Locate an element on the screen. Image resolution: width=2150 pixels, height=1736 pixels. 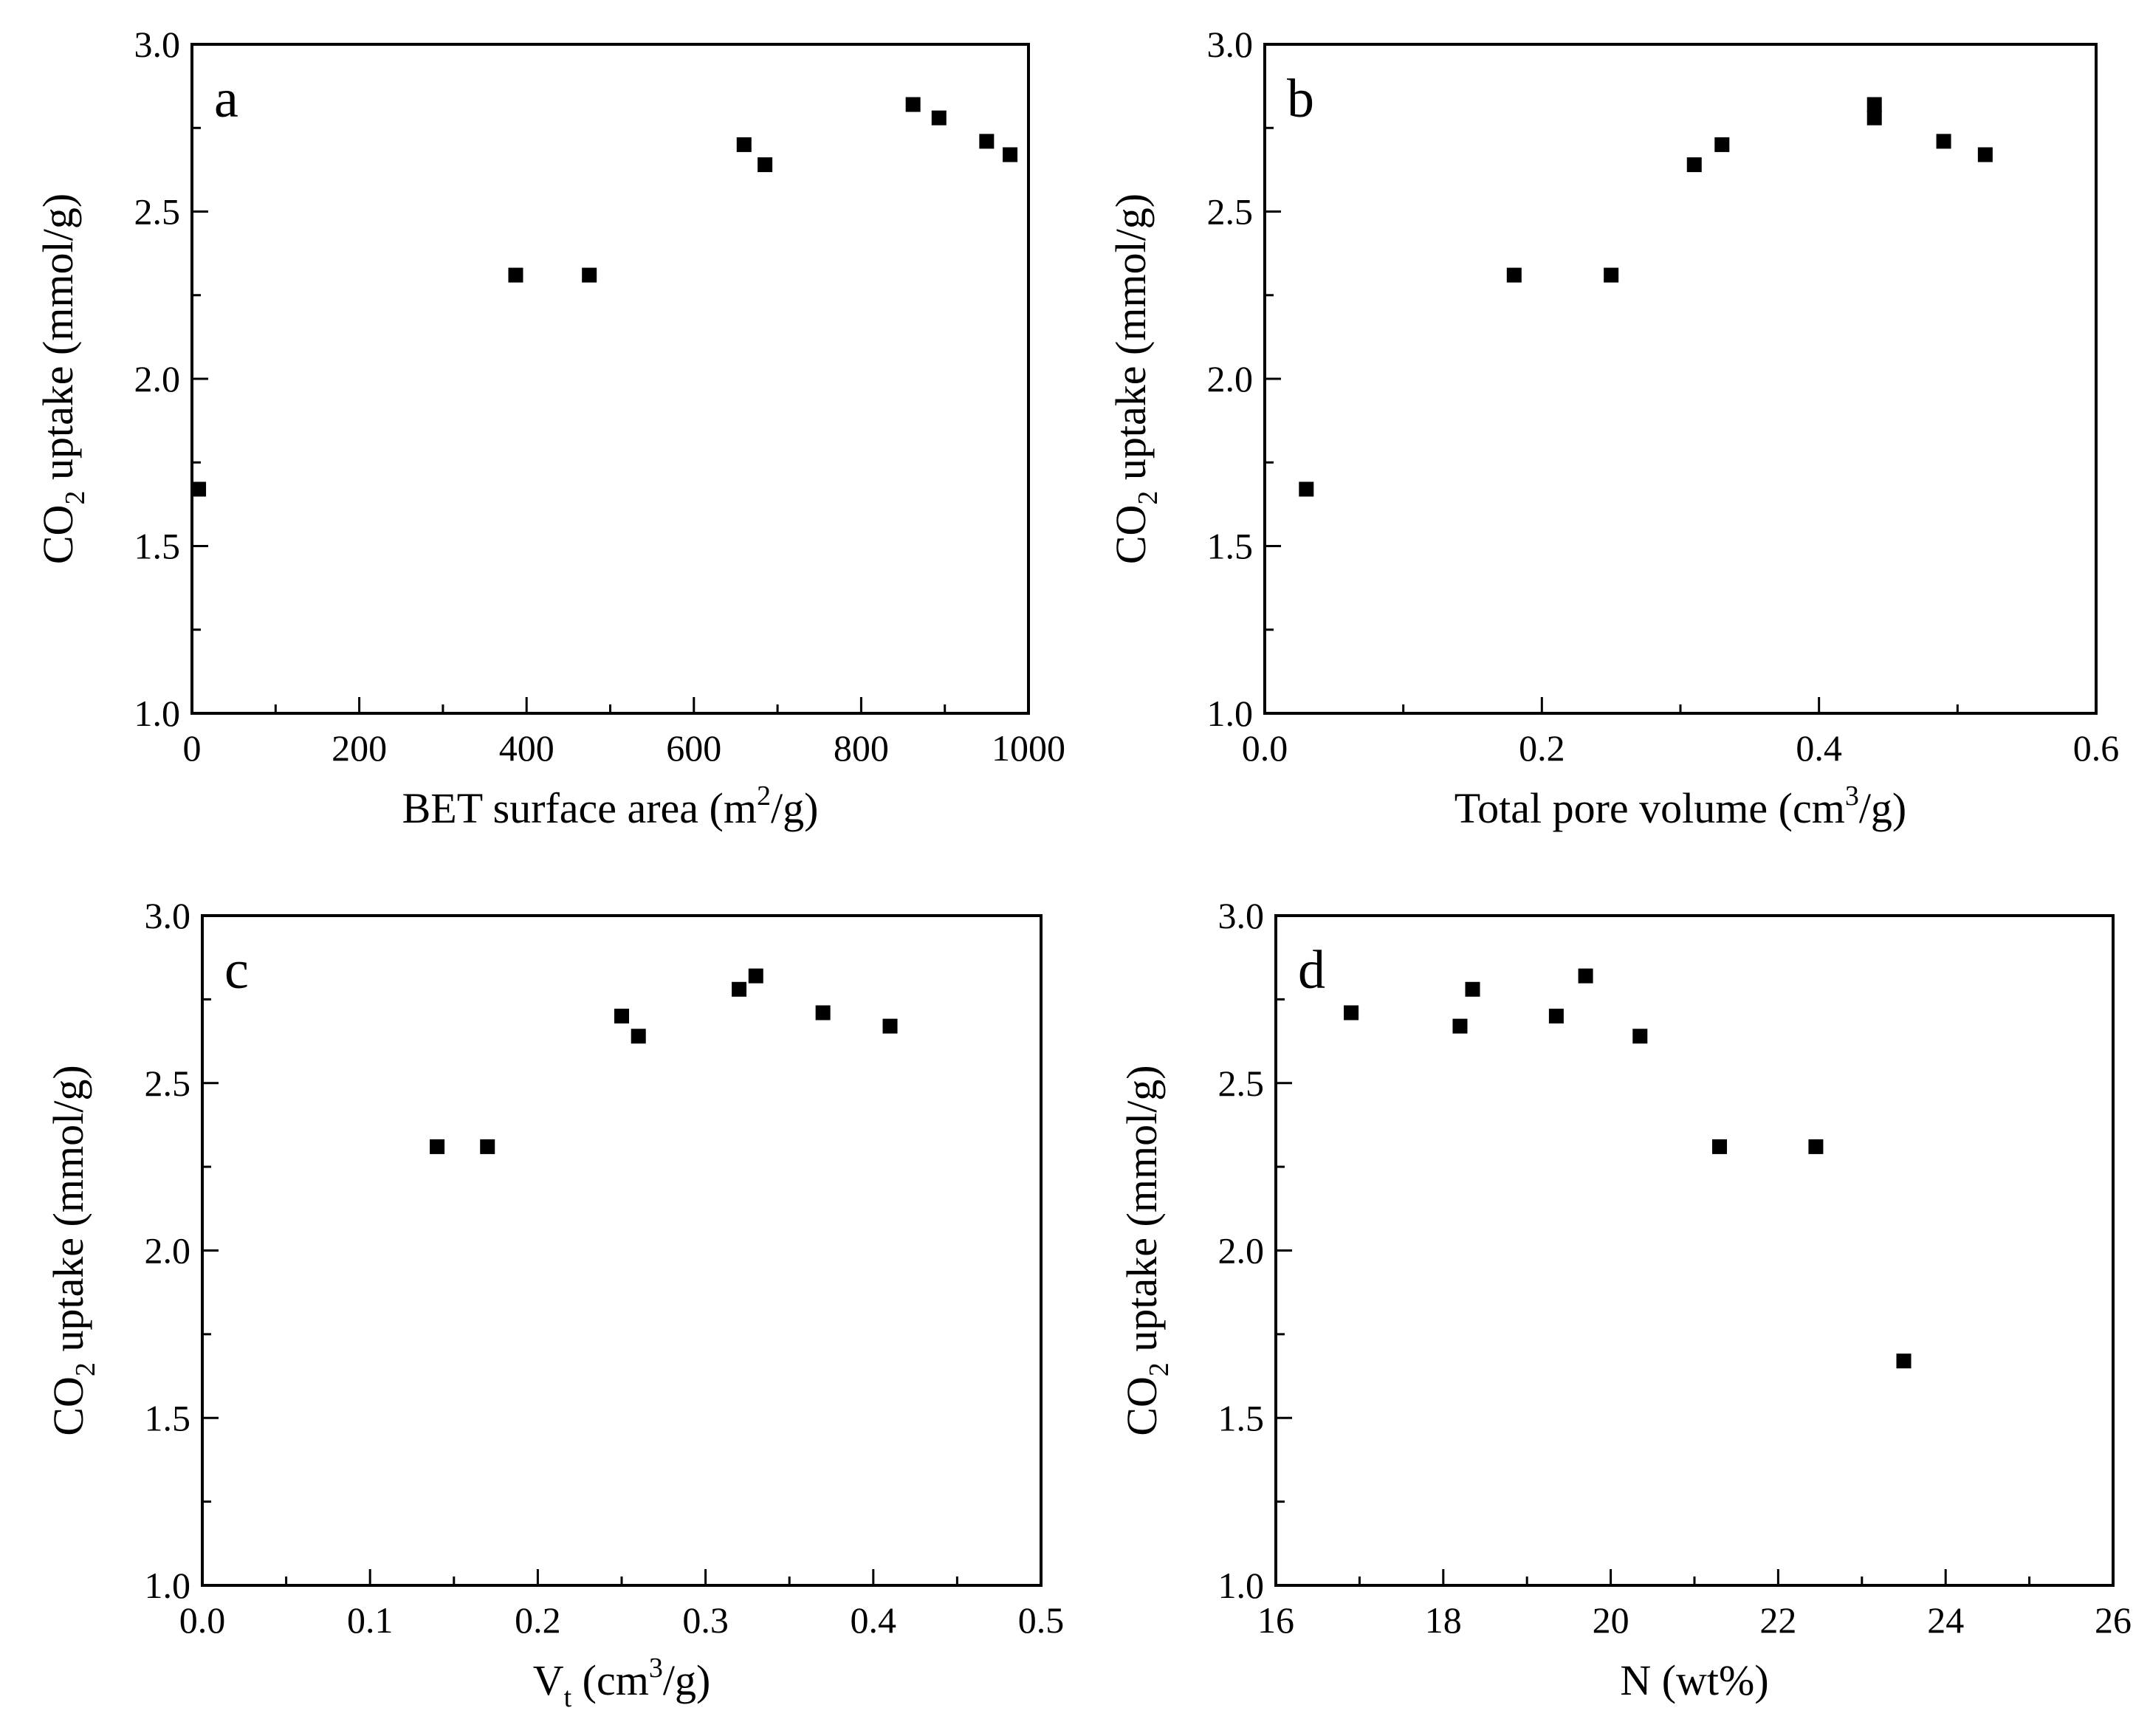
x-tick-label: 800 is located at coordinates (862, 748).